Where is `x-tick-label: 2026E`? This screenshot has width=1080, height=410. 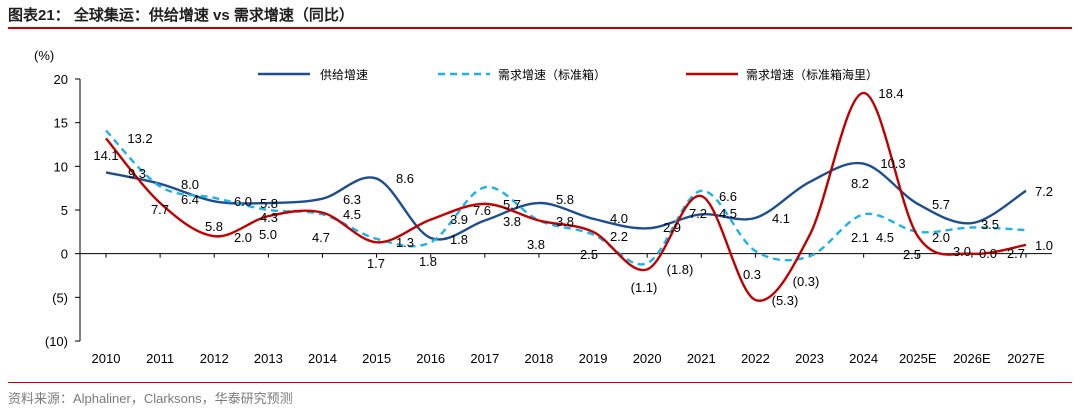 x-tick-label: 2026E is located at coordinates (972, 358).